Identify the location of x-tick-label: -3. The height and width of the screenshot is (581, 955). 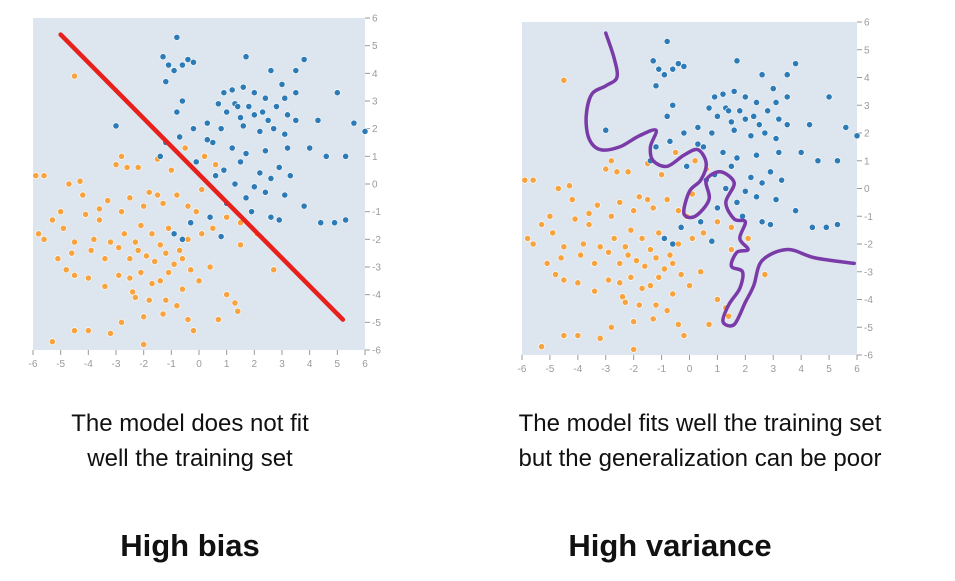
(116, 364).